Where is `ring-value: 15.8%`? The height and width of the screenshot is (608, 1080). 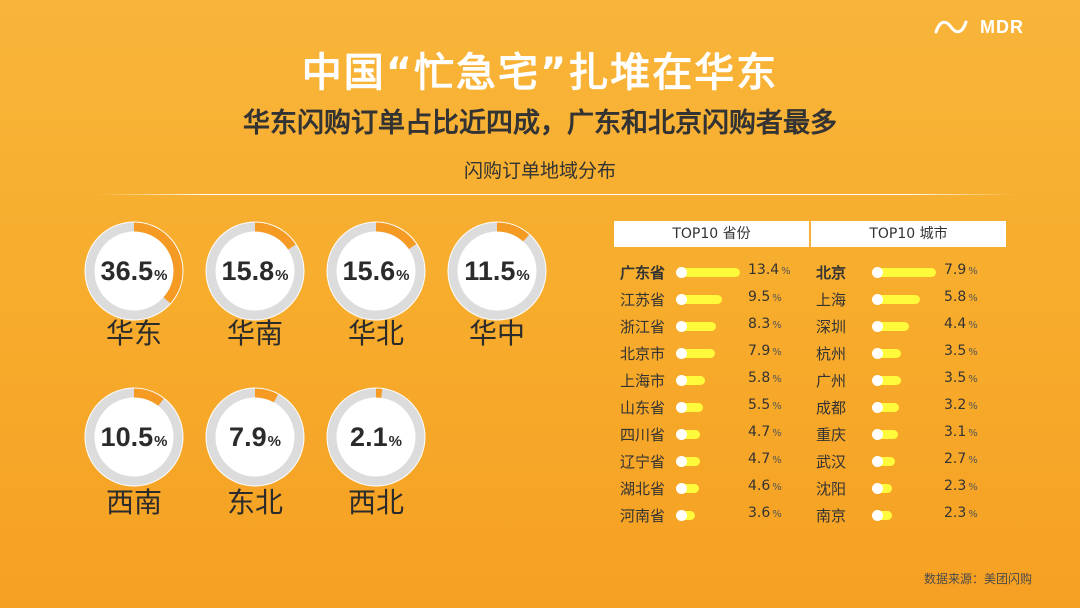 ring-value: 15.8% is located at coordinates (255, 271).